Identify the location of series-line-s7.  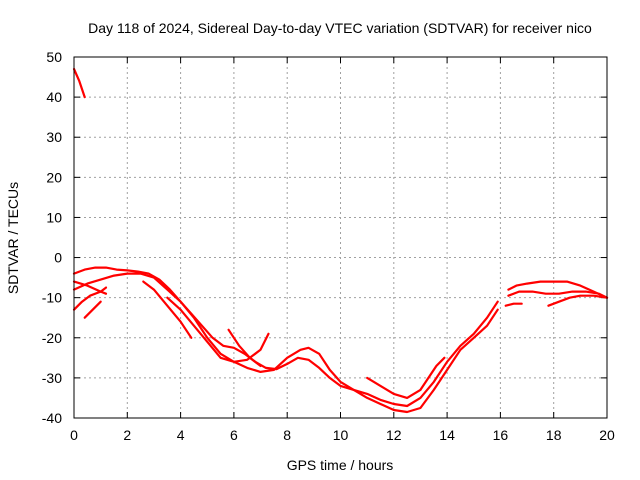
(167, 309).